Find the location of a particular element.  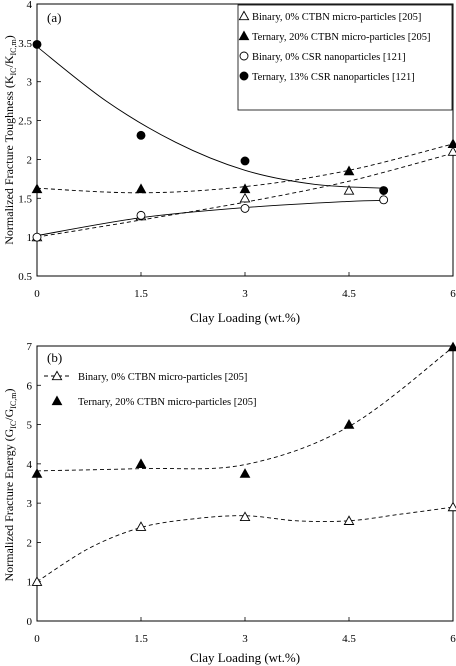

panel-label: (a) is located at coordinates (54, 17).